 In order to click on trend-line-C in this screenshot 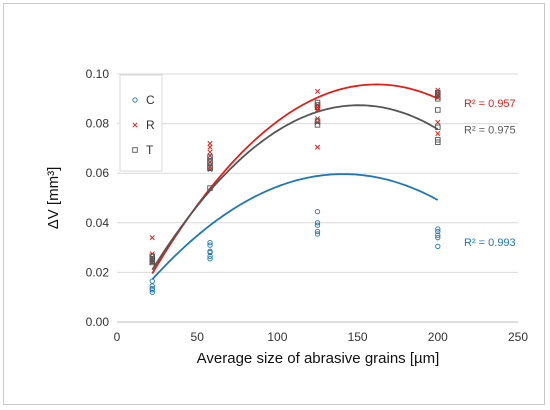, I will do `click(295, 227)`.